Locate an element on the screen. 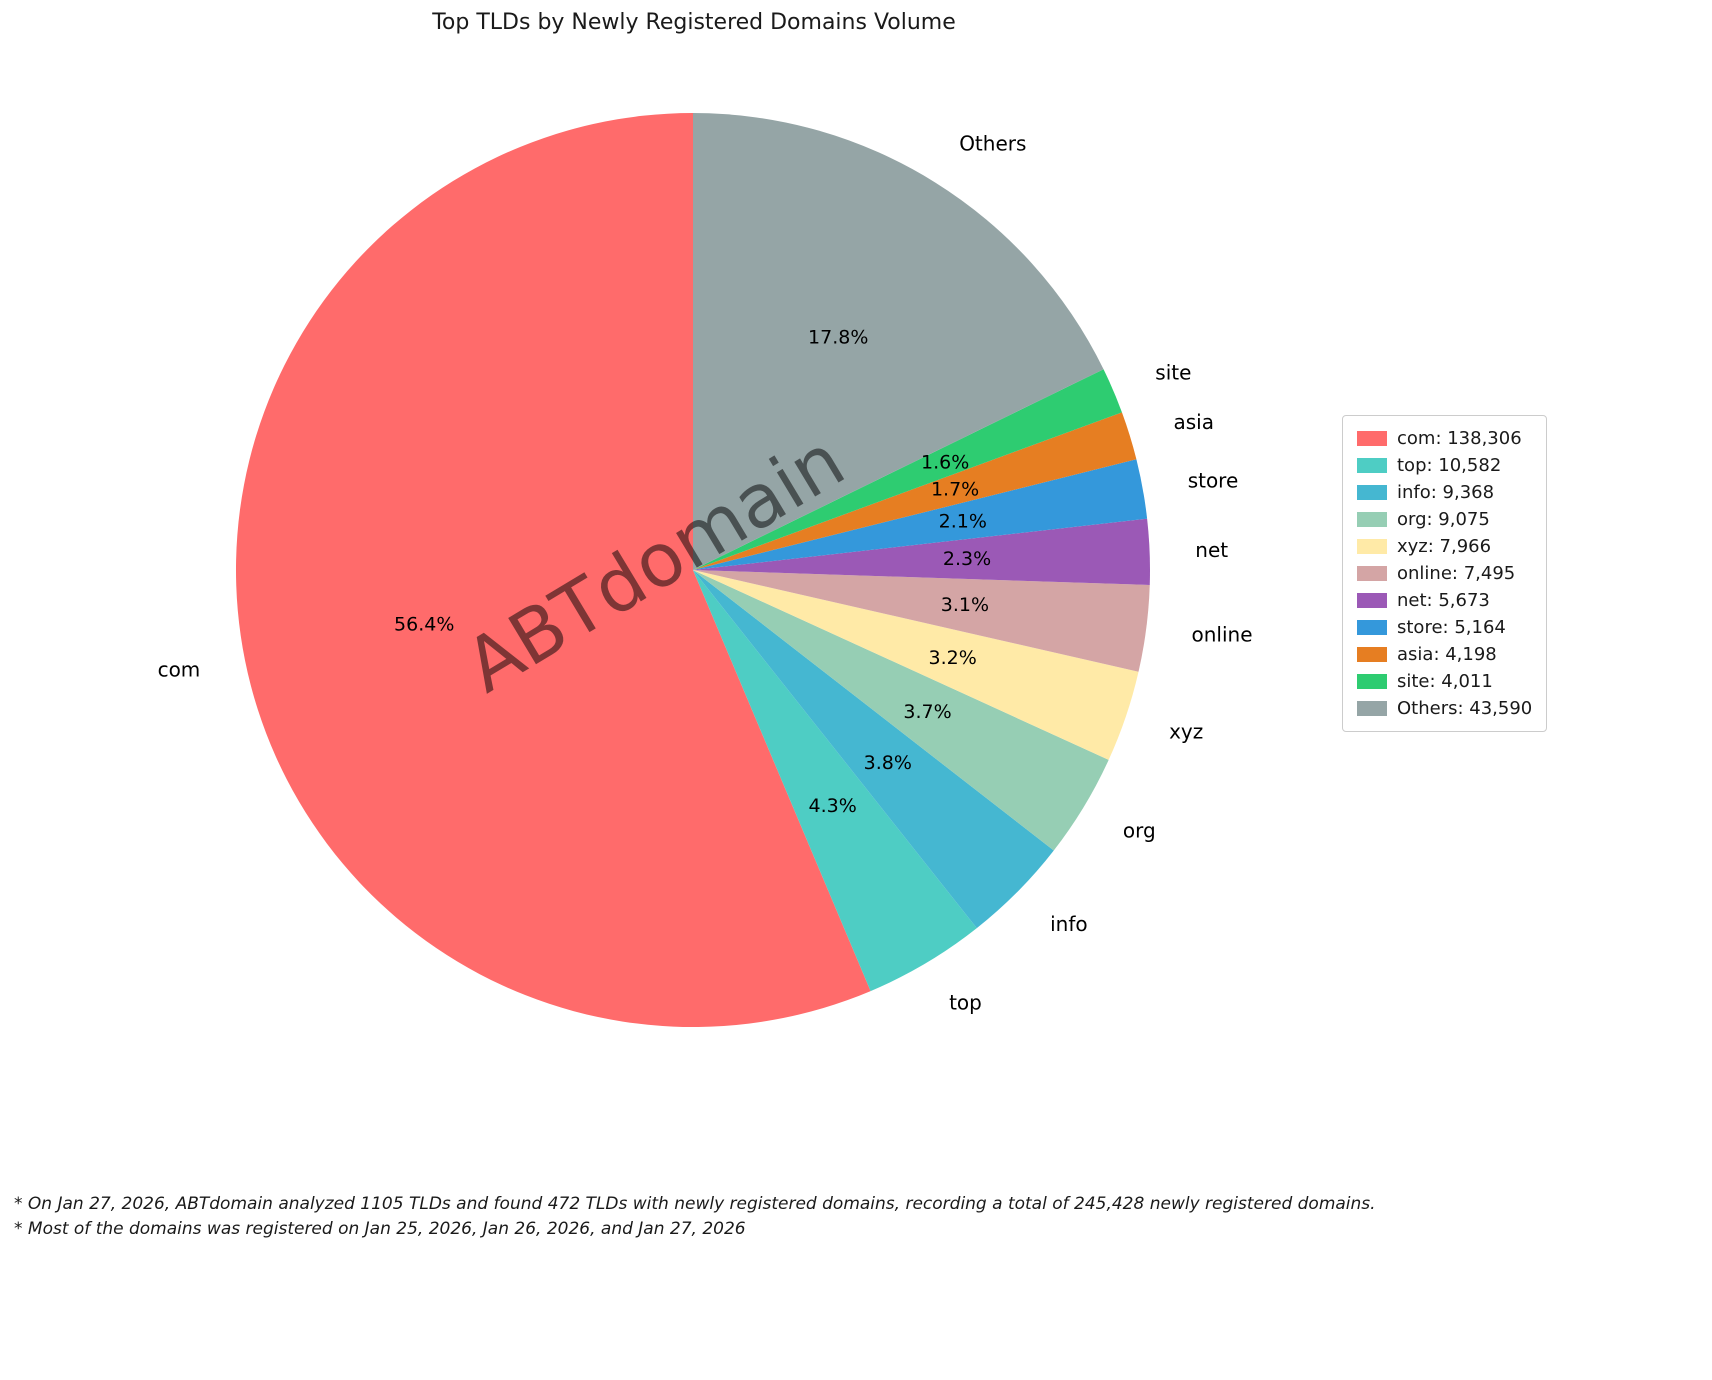 This screenshot has height=1380, width=1712. legend-swatch-asia is located at coordinates (1372, 654).